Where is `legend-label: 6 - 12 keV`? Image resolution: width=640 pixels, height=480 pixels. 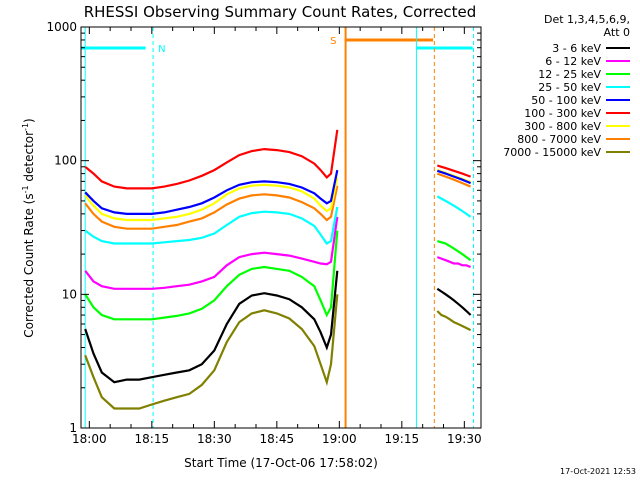
legend-label: 6 - 12 keV is located at coordinates (573, 61).